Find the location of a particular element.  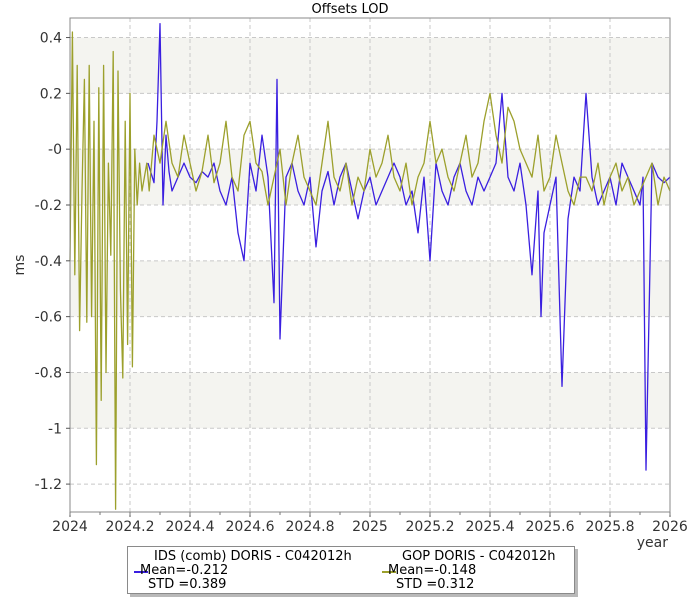

x-tick-label: 2024.6 is located at coordinates (250, 527).